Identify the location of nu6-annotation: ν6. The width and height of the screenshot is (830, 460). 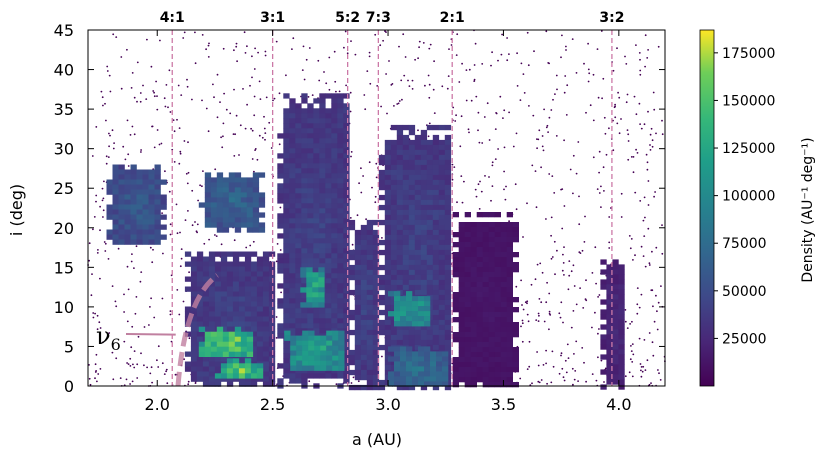
(108, 338).